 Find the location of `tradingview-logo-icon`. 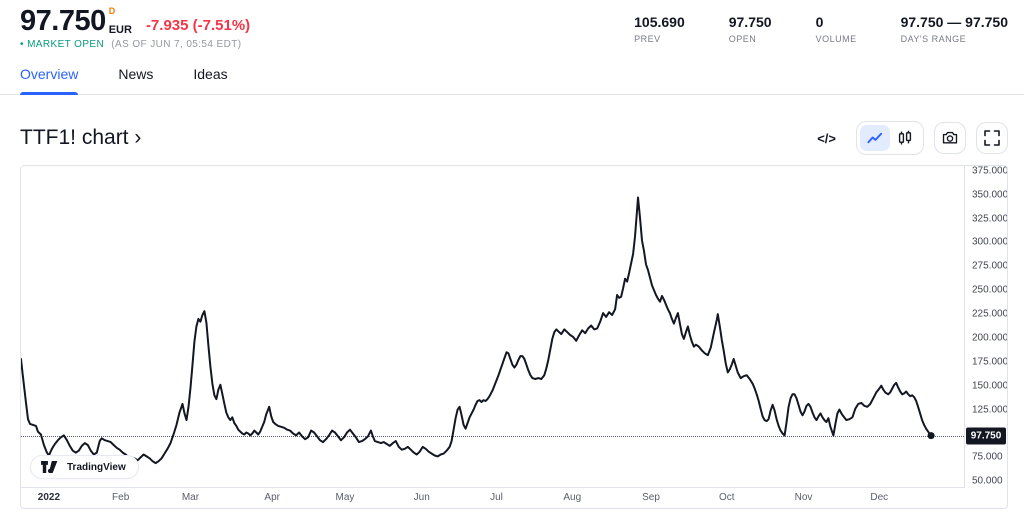

tradingview-logo-icon is located at coordinates (49, 467).